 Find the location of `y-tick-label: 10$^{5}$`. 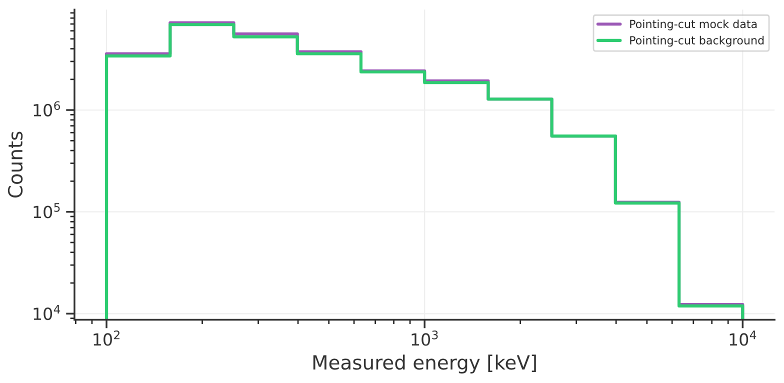

y-tick-label: 10$^{5}$ is located at coordinates (47, 210).